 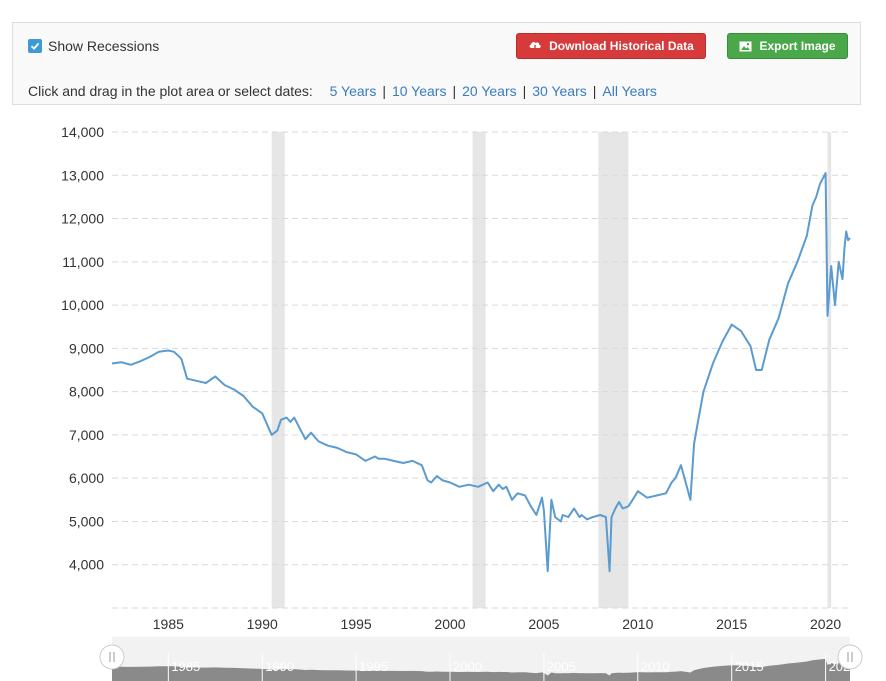 I want to click on range-10-years-link: 10 Years, so click(x=419, y=91).